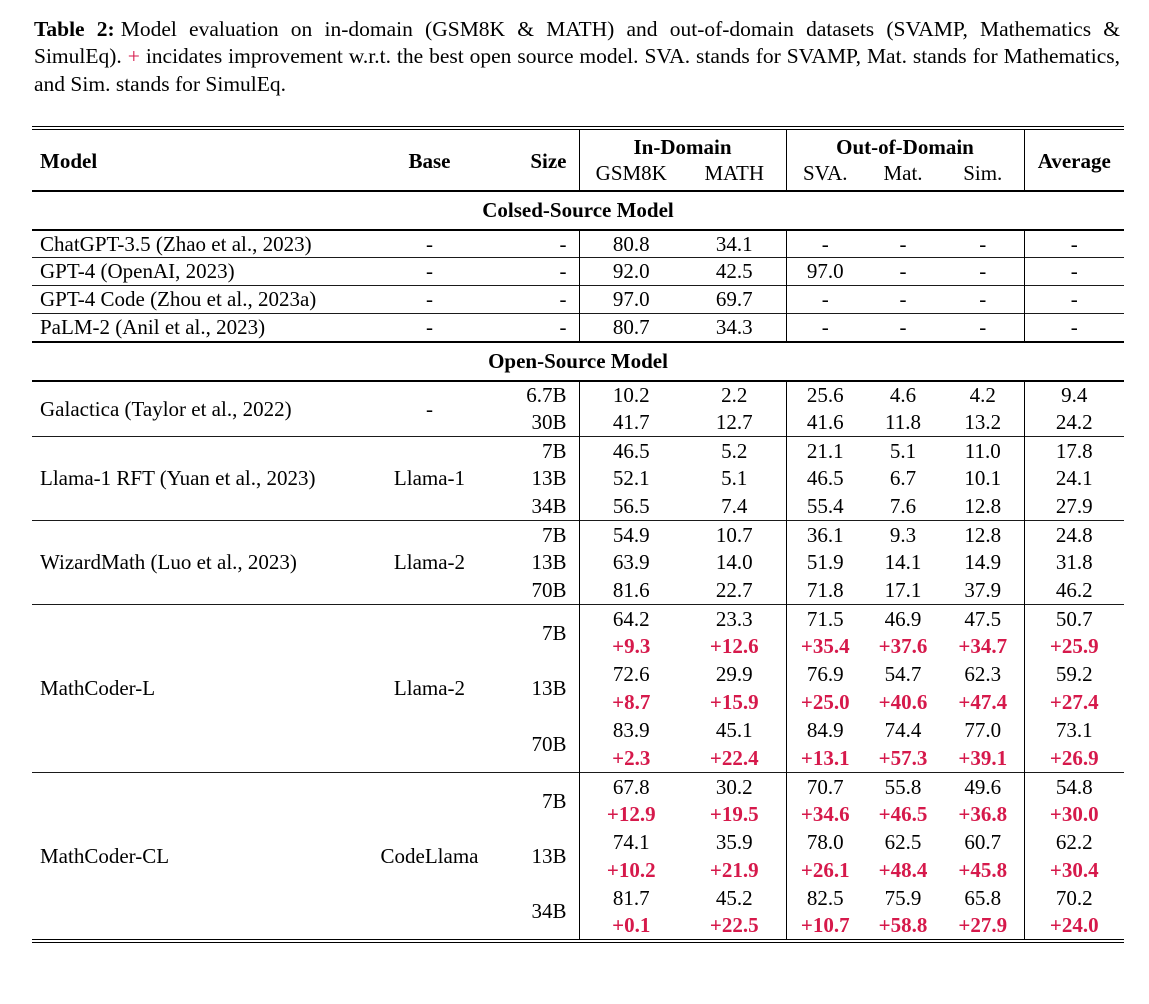 Image resolution: width=1149 pixels, height=1004 pixels. I want to click on caption-plus-sign: +, so click(133, 56).